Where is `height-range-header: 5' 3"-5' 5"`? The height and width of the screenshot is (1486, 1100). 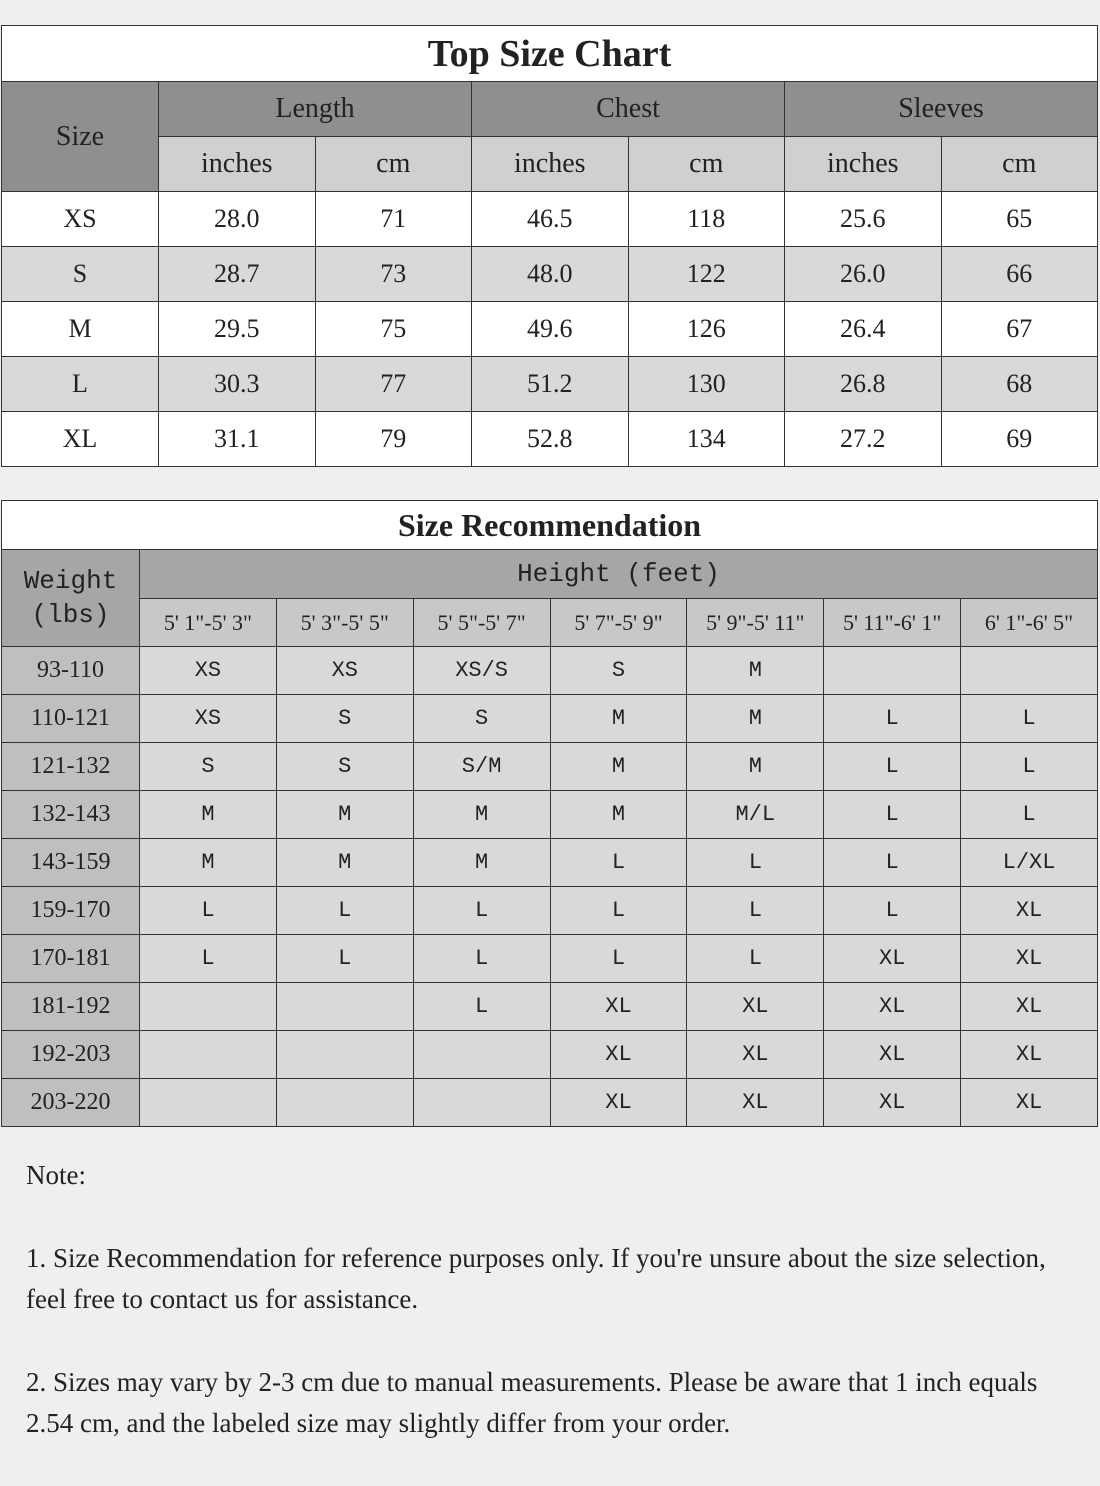 height-range-header: 5' 3"-5' 5" is located at coordinates (344, 622).